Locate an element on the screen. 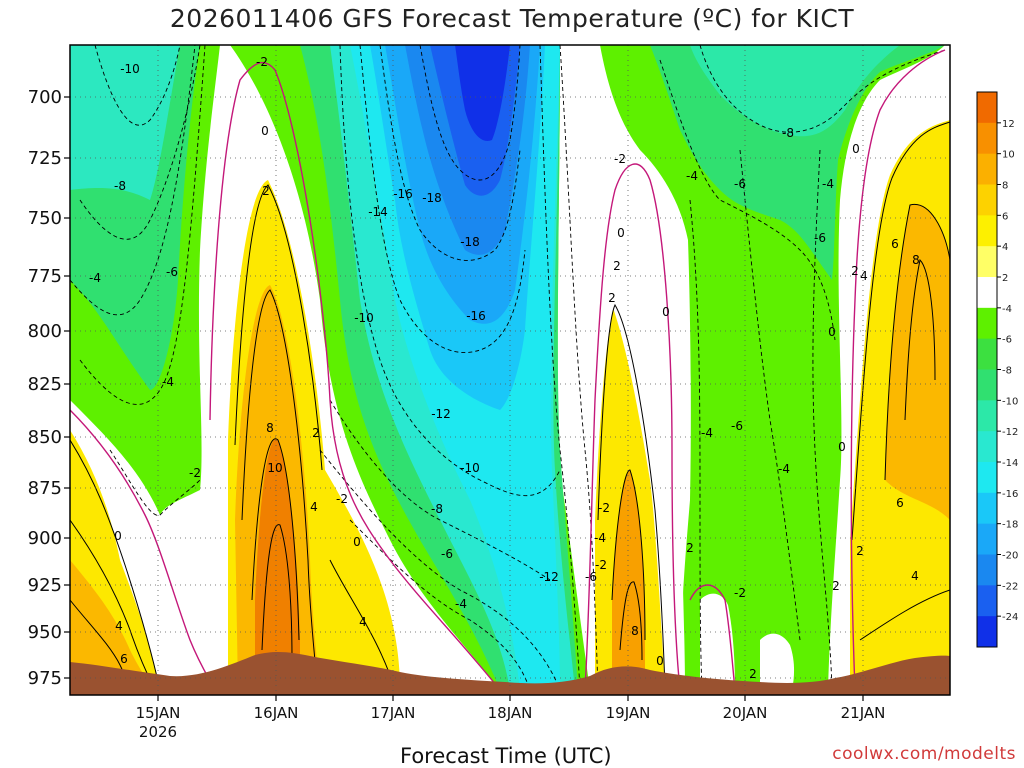 Image resolution: width=1024 pixels, height=768 pixels. white-patch-20jan-a is located at coordinates (717, 641).